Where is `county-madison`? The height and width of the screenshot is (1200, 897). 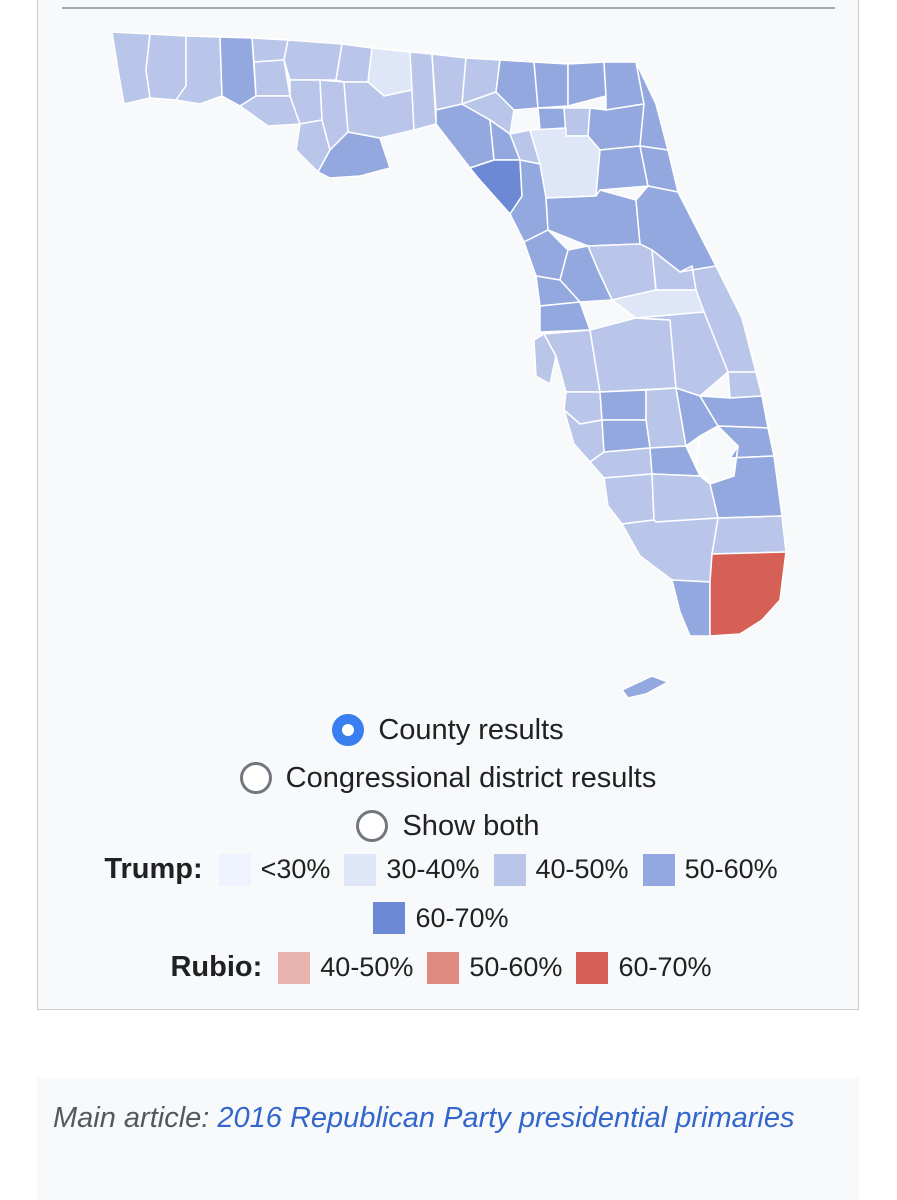
county-madison is located at coordinates (449, 82).